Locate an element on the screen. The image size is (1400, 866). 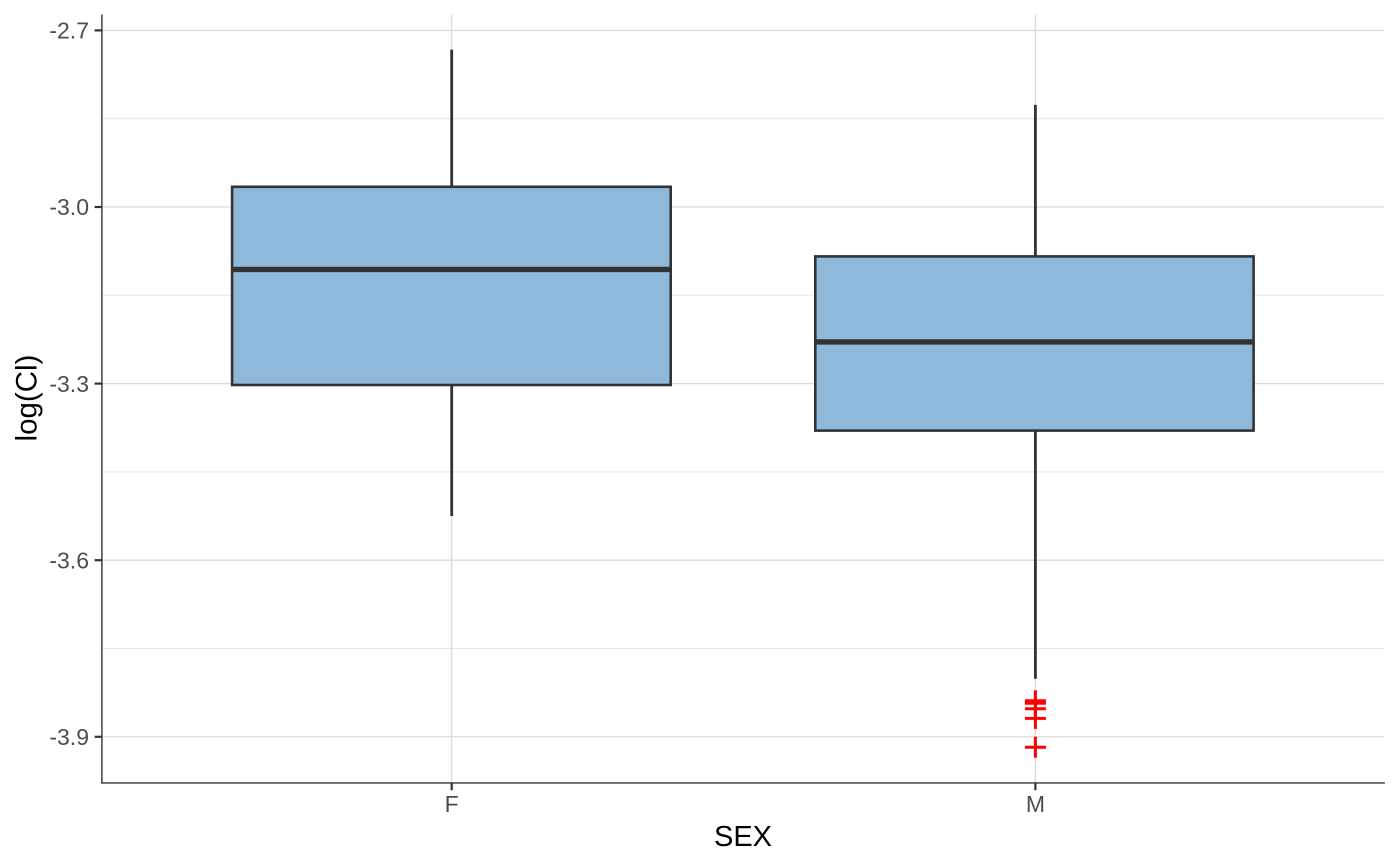
svg-text: -3.9 is located at coordinates (69, 737).